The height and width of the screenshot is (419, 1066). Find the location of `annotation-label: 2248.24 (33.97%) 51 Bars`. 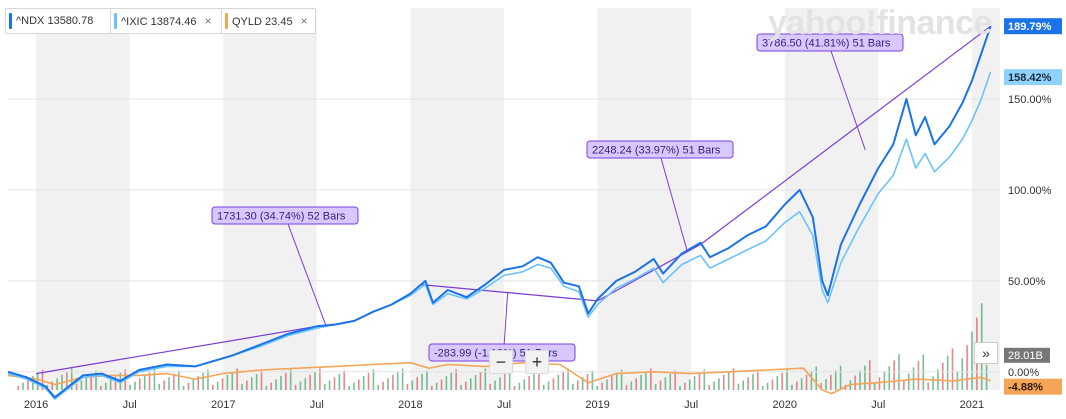

annotation-label: 2248.24 (33.97%) 51 Bars is located at coordinates (656, 151).